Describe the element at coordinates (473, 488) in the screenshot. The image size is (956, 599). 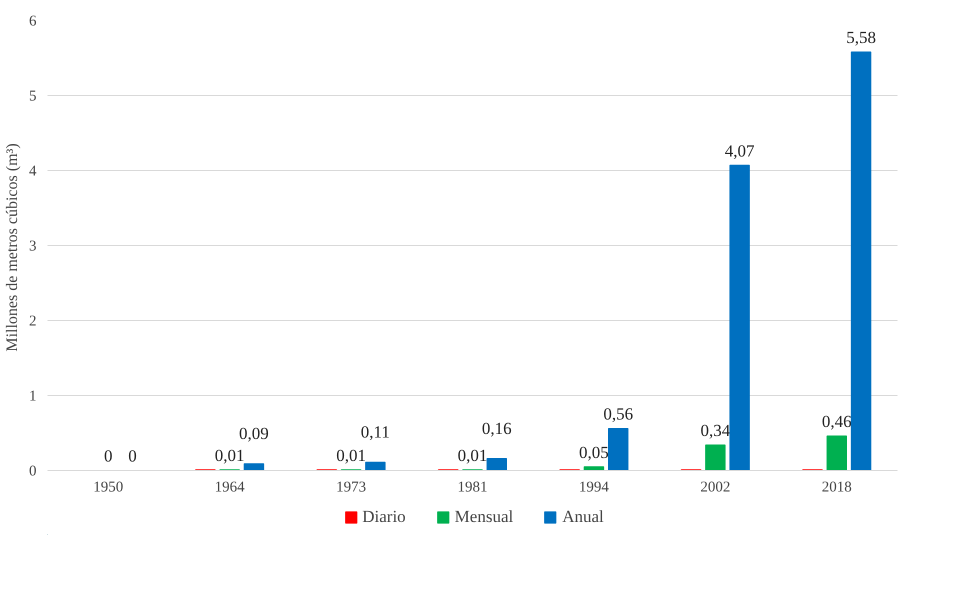
I see `x-tick-label: 1981` at that location.